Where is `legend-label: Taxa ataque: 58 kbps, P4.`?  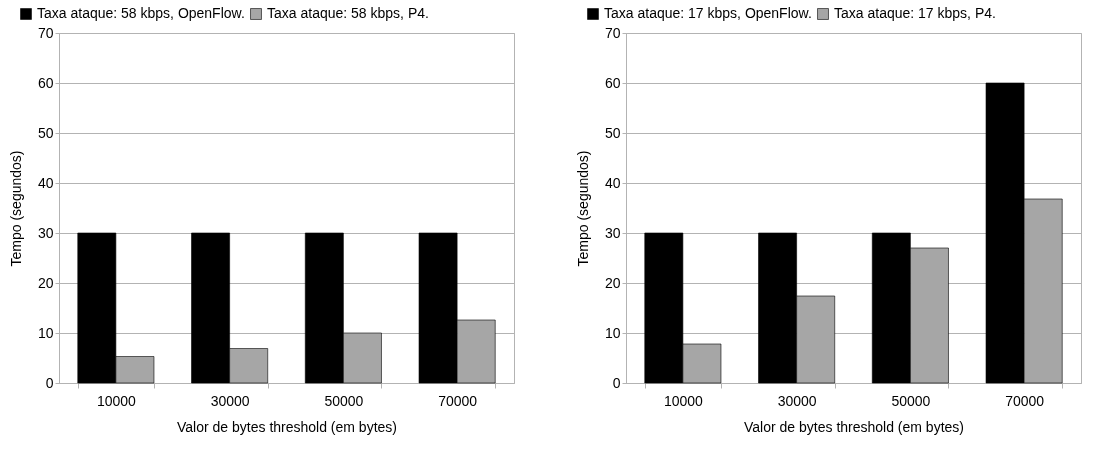
legend-label: Taxa ataque: 58 kbps, P4. is located at coordinates (348, 13).